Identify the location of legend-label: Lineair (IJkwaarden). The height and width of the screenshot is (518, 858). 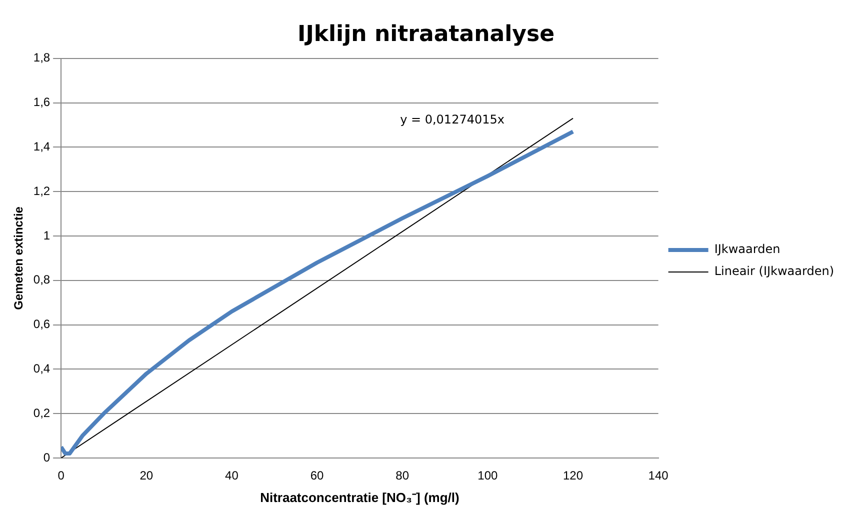
(774, 271).